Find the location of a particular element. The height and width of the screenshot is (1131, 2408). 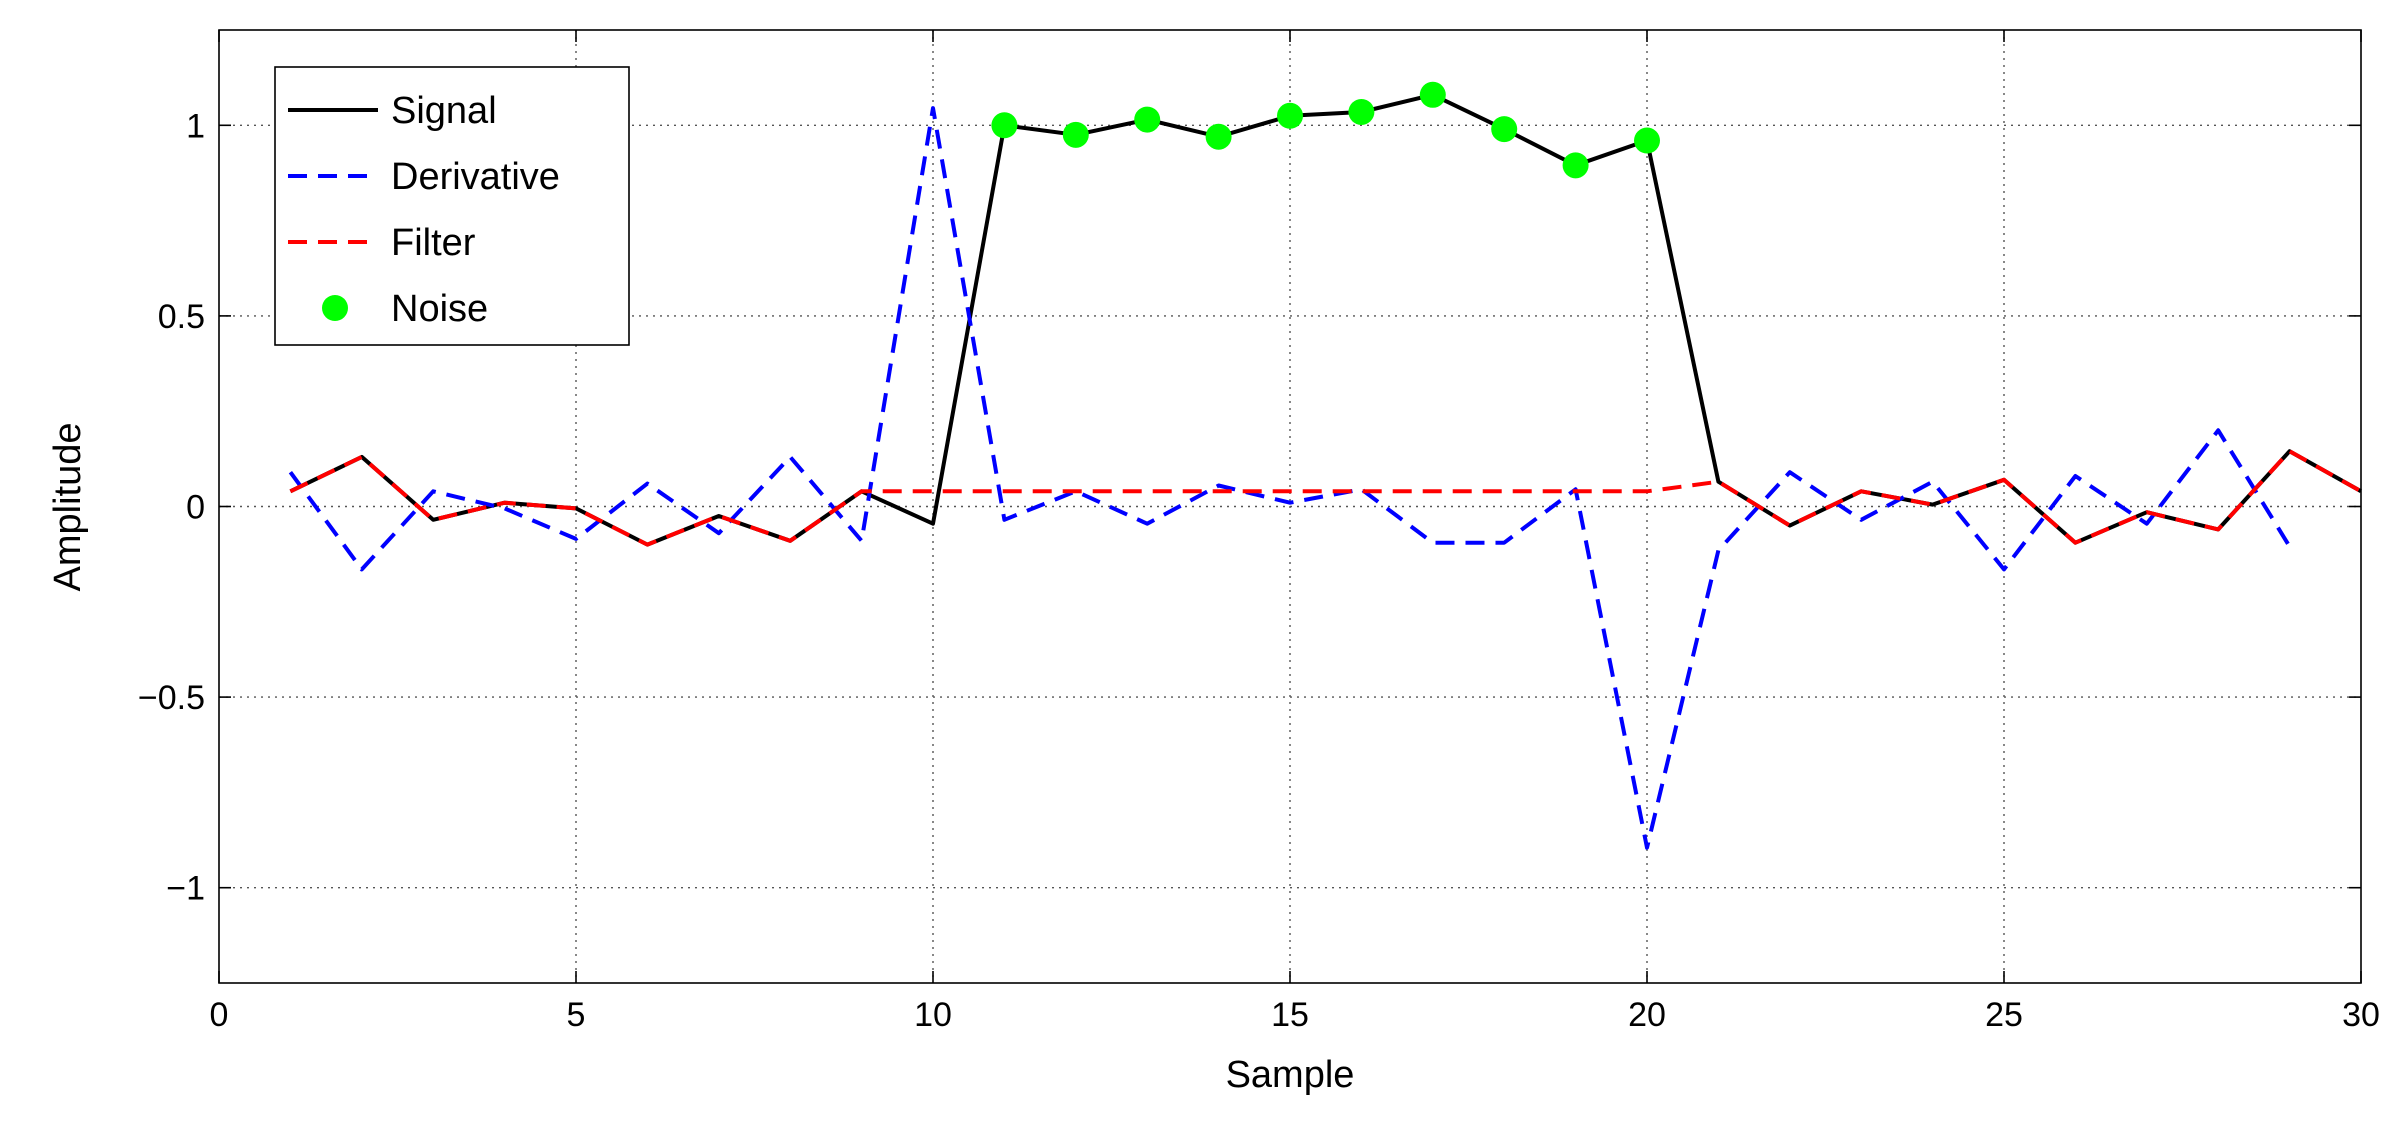

x-tick-label: 25 is located at coordinates (2004, 1015).